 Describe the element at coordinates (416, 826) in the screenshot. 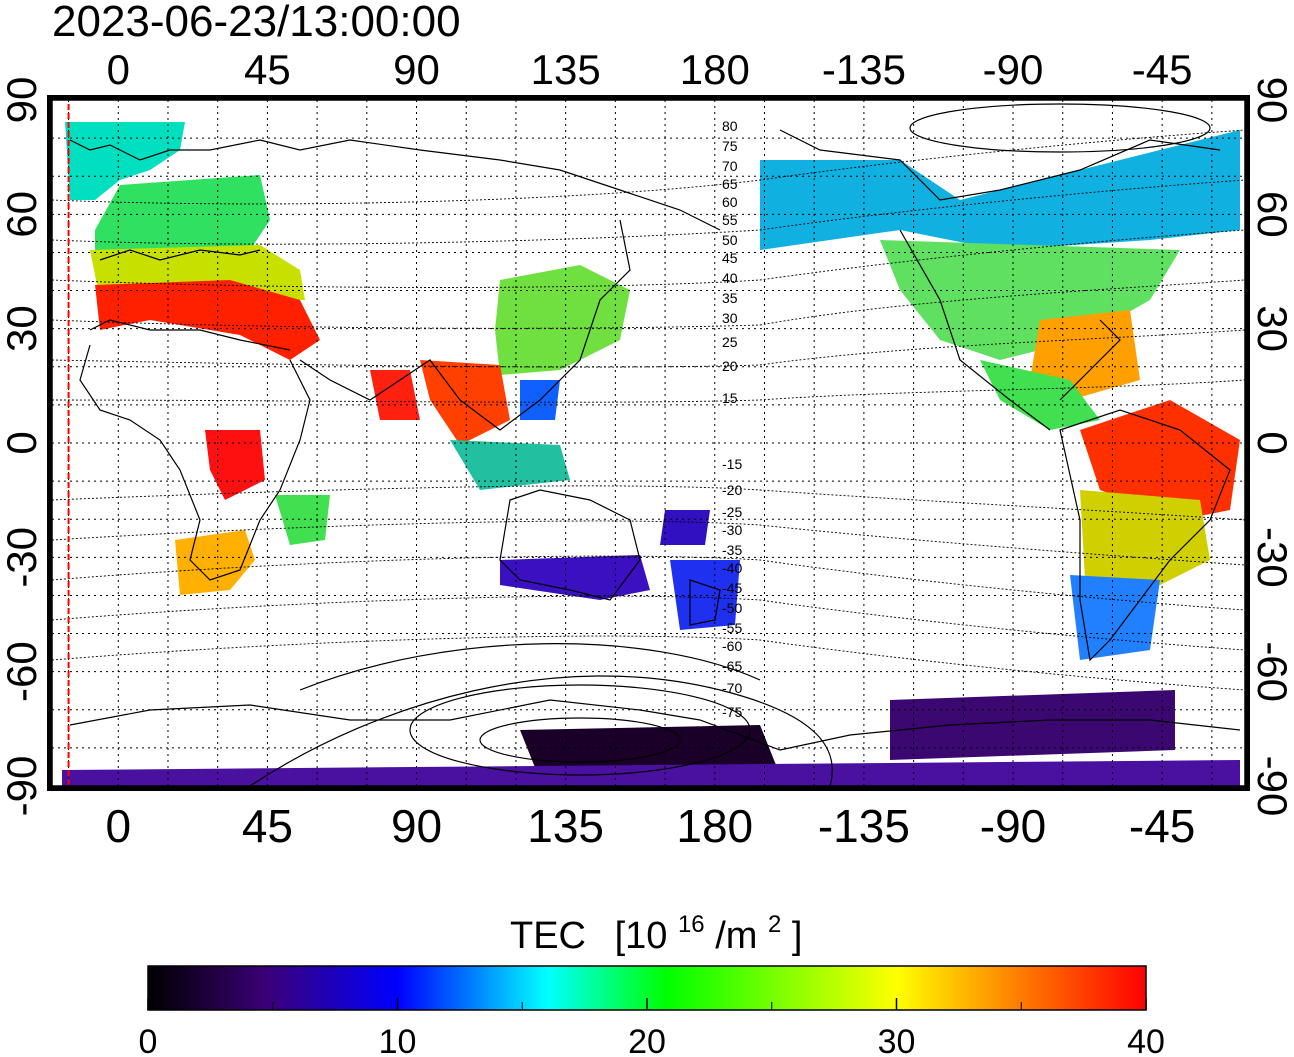

I see `bottom-lon-label: 90` at that location.